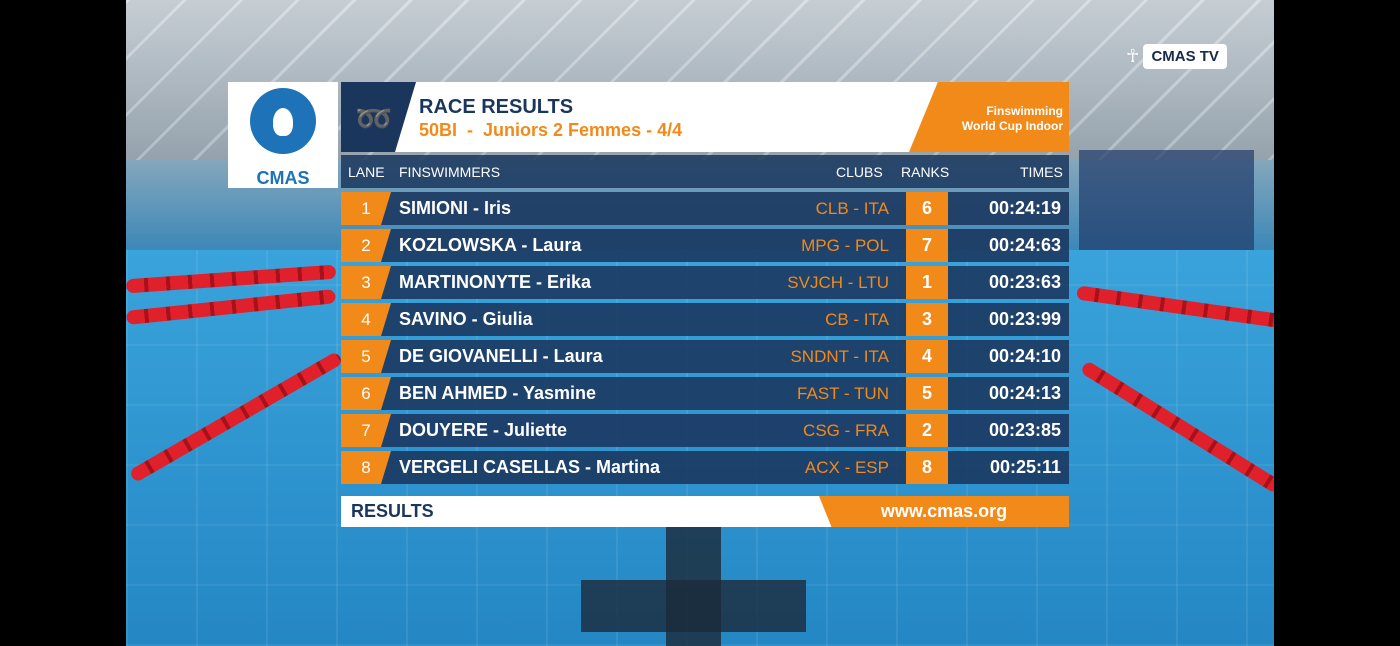  Describe the element at coordinates (496, 107) in the screenshot. I see `header-title: RACE RESULTS` at that location.